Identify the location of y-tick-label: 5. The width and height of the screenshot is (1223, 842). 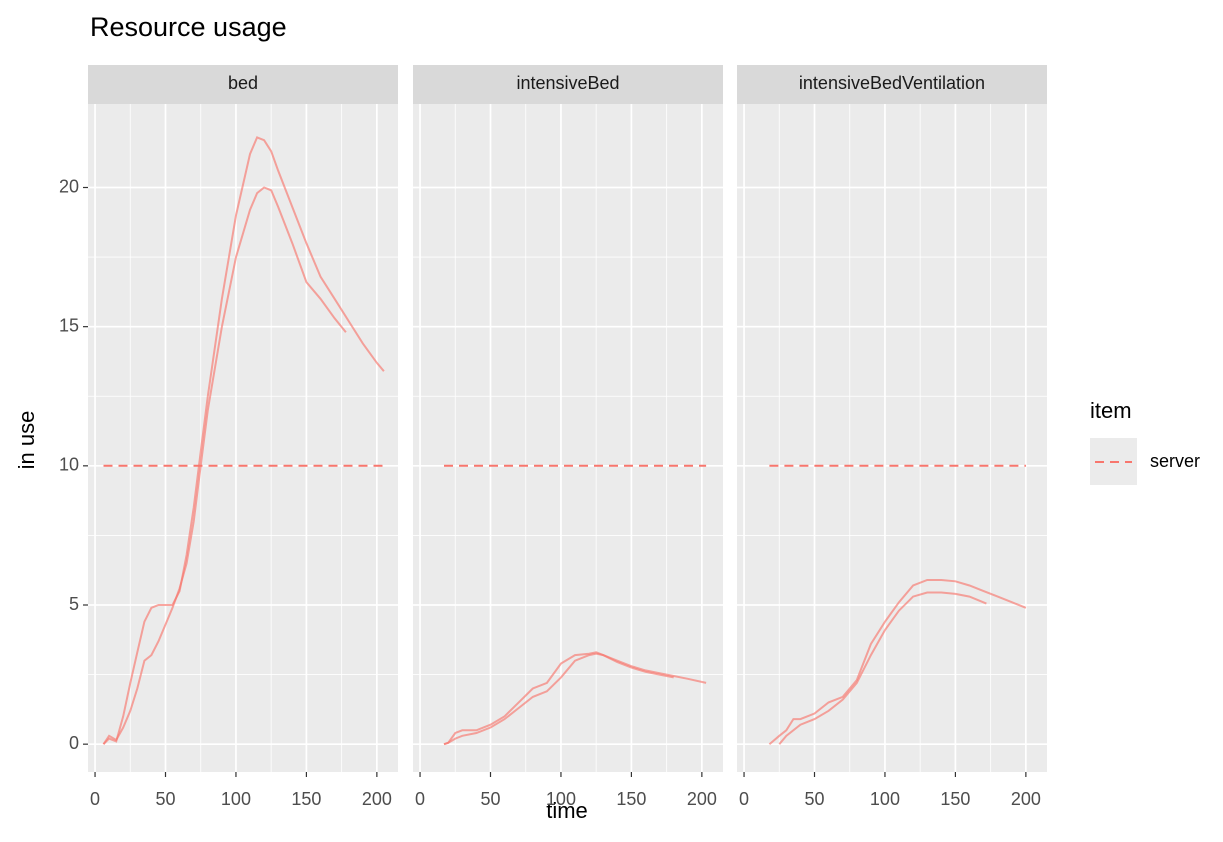
(74, 604).